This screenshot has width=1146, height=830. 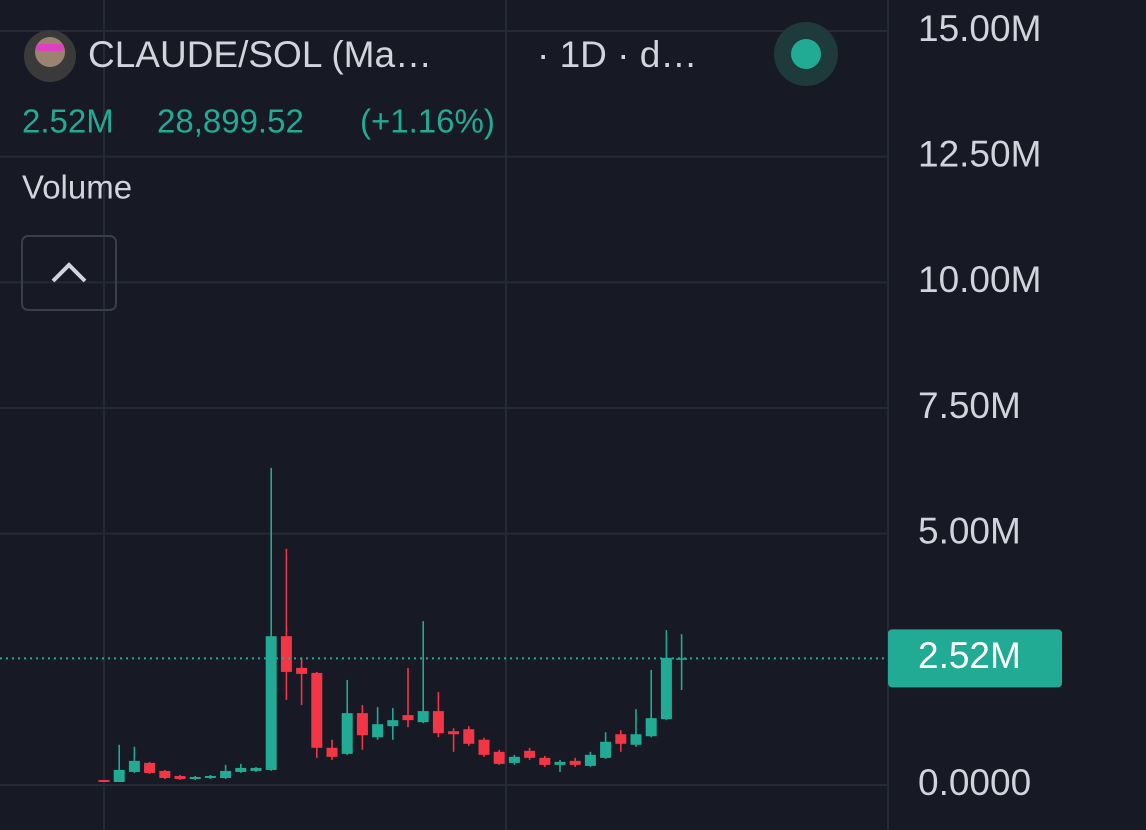 I want to click on status-dot, so click(x=806, y=54).